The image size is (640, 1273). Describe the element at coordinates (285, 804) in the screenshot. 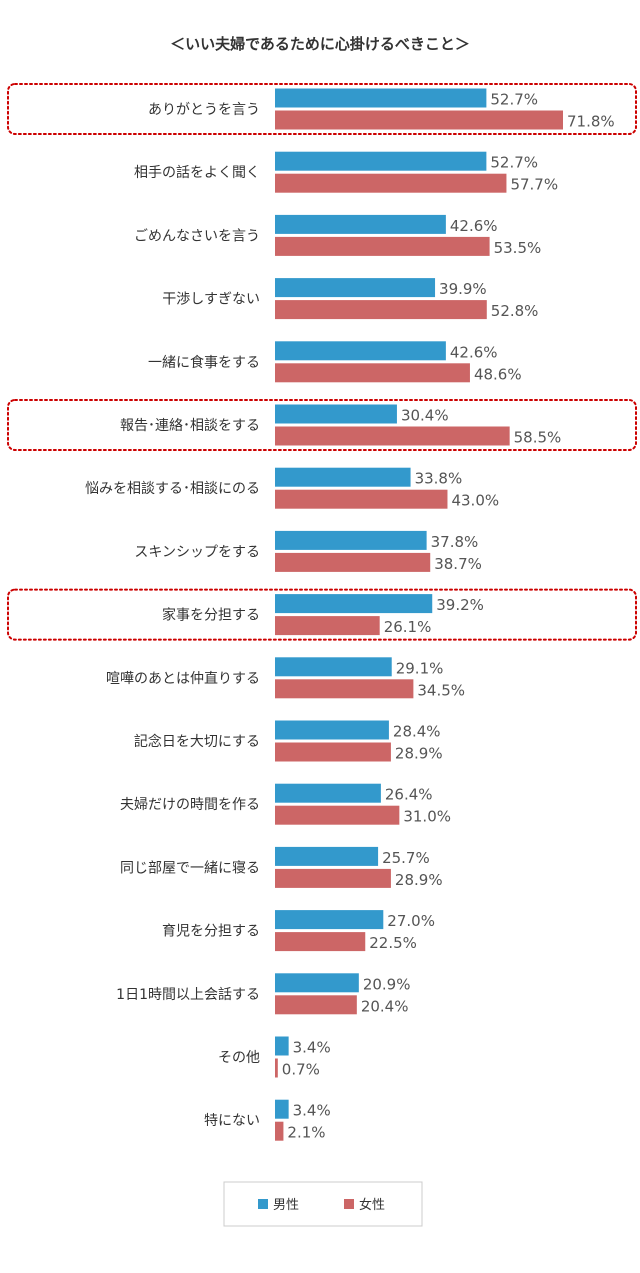

I see `chart-row: 夫婦だけの時間を作る 26.4% 31.0%` at that location.